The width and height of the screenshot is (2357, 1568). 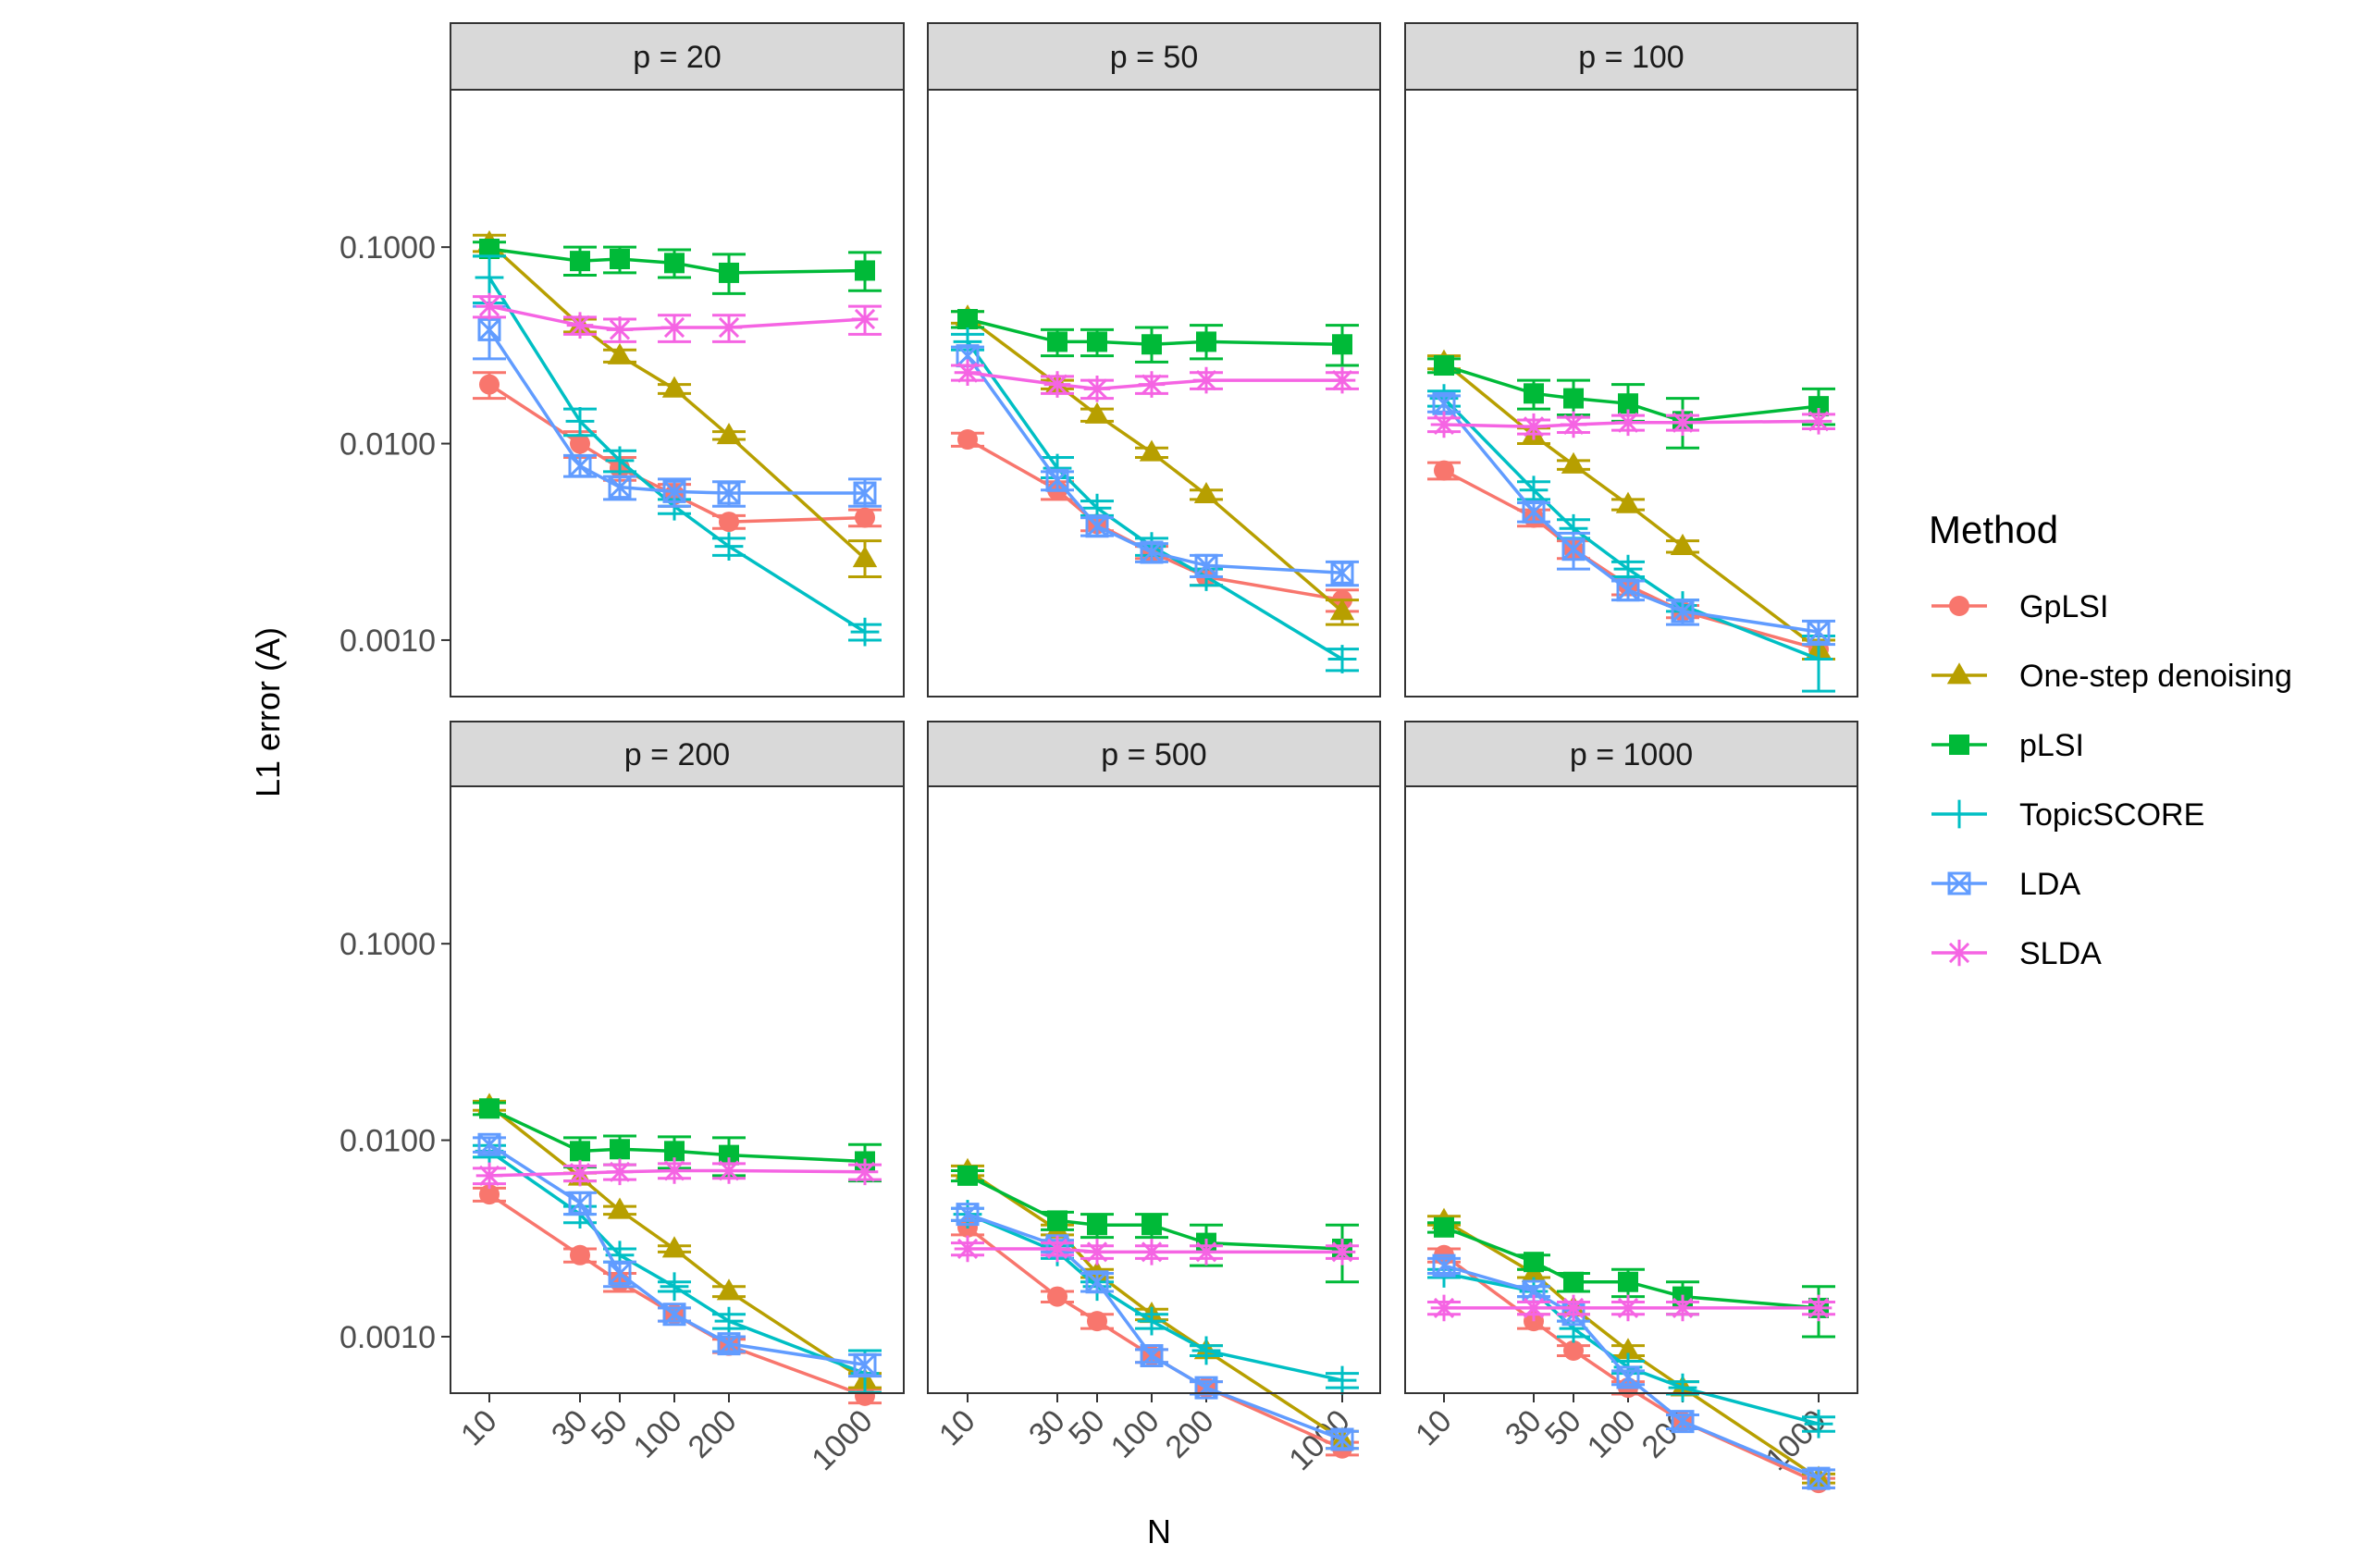 I want to click on series-plsi, so click(x=1155, y=338).